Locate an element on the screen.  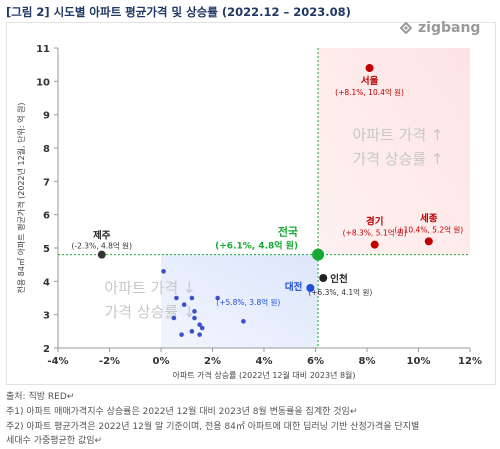
point-detail-label: (+6.3%, 4.1억 원) is located at coordinates (340, 292).